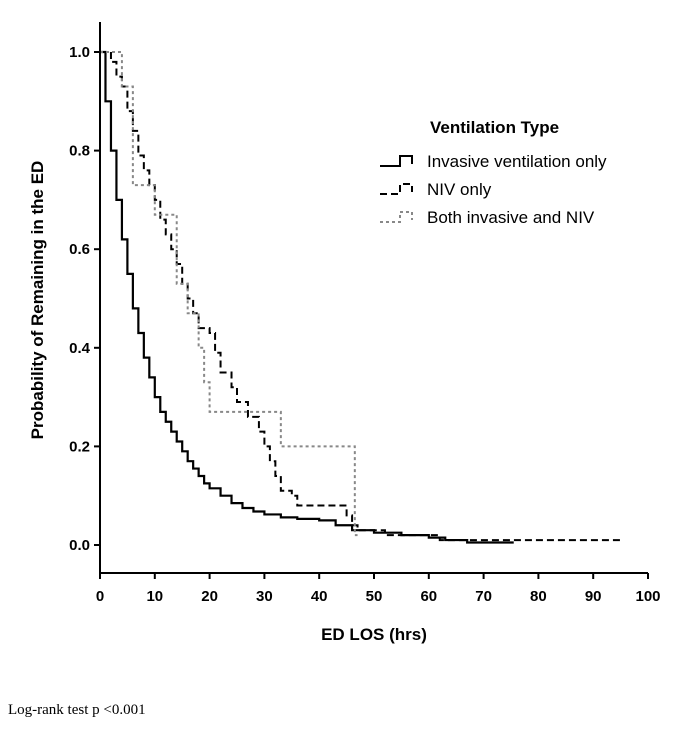 This screenshot has width=685, height=743. What do you see at coordinates (37, 300) in the screenshot?
I see `y-axis-title: Probability of Remaining in the ED` at bounding box center [37, 300].